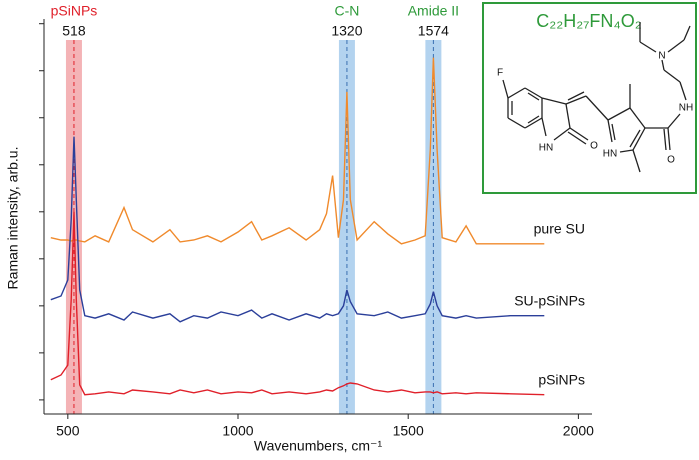  What do you see at coordinates (588, 21) in the screenshot?
I see `formula: C₂₂H₂₇FN₄O₂` at bounding box center [588, 21].